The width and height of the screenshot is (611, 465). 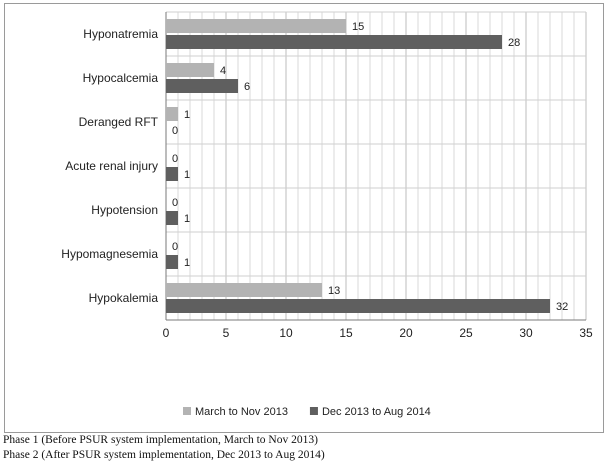 What do you see at coordinates (187, 219) in the screenshot?
I see `value-label-hypotension-series-2: 1` at bounding box center [187, 219].